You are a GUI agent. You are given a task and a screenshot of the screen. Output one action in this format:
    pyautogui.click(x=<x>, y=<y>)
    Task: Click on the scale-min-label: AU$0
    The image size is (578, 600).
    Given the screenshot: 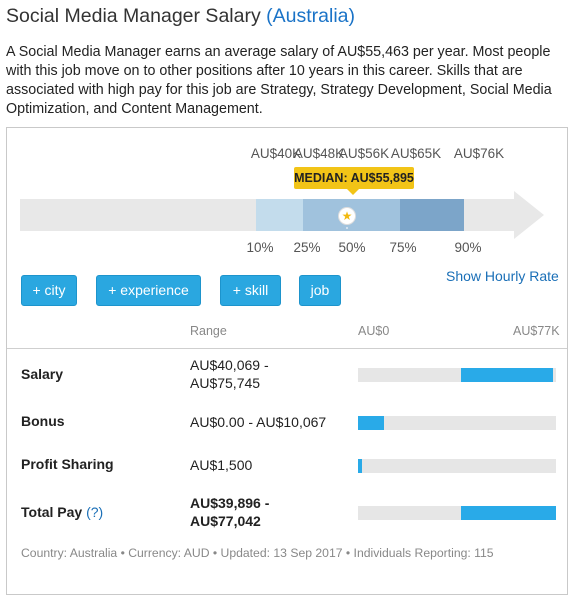 What is the action you would take?
    pyautogui.click(x=374, y=331)
    